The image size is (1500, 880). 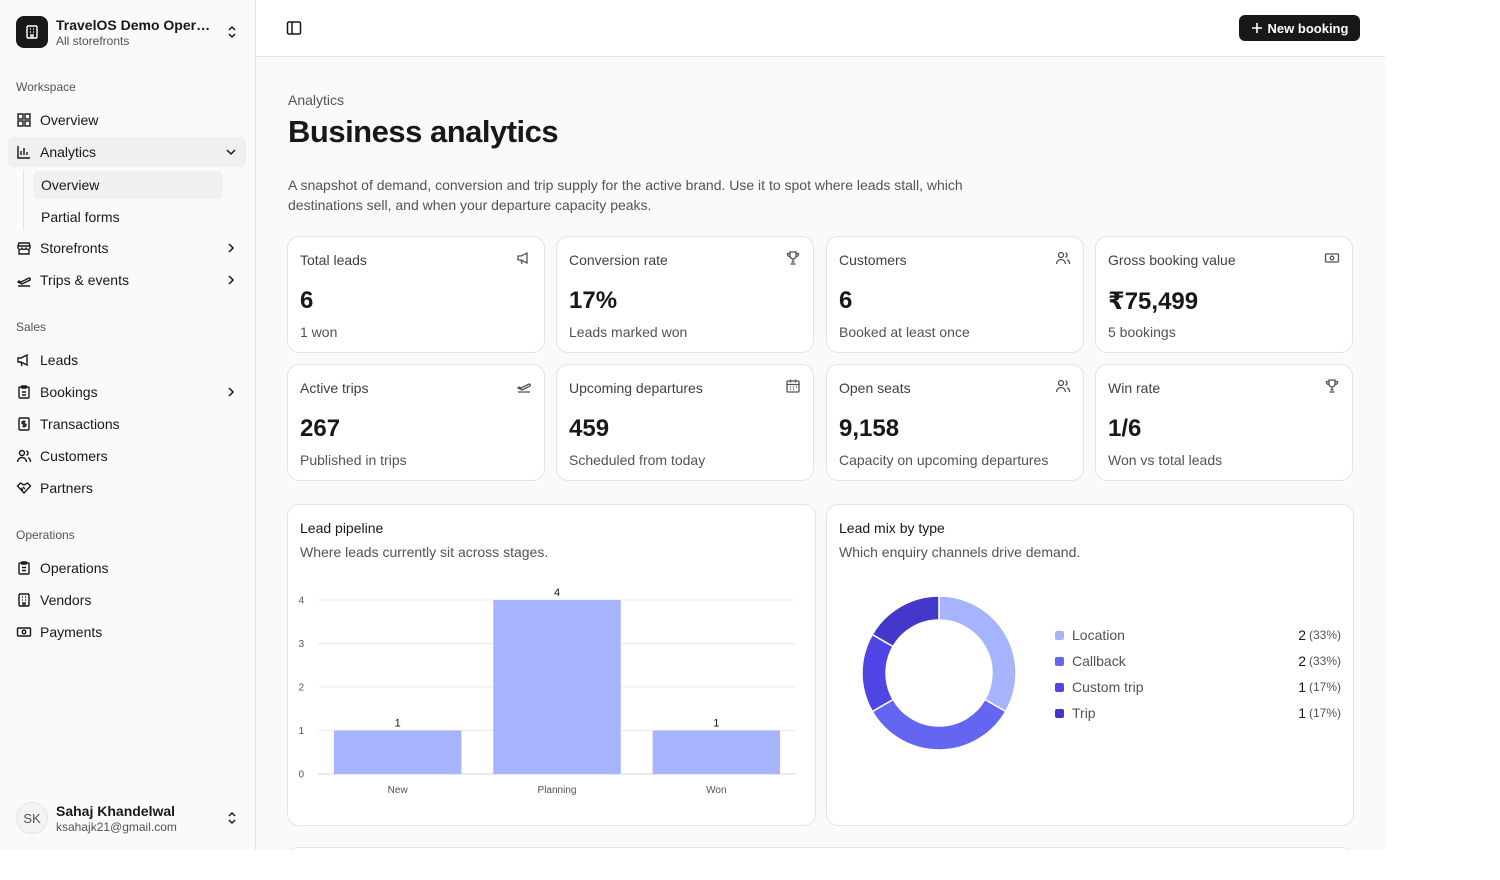 What do you see at coordinates (301, 731) in the screenshot?
I see `y-tick-label: 1` at bounding box center [301, 731].